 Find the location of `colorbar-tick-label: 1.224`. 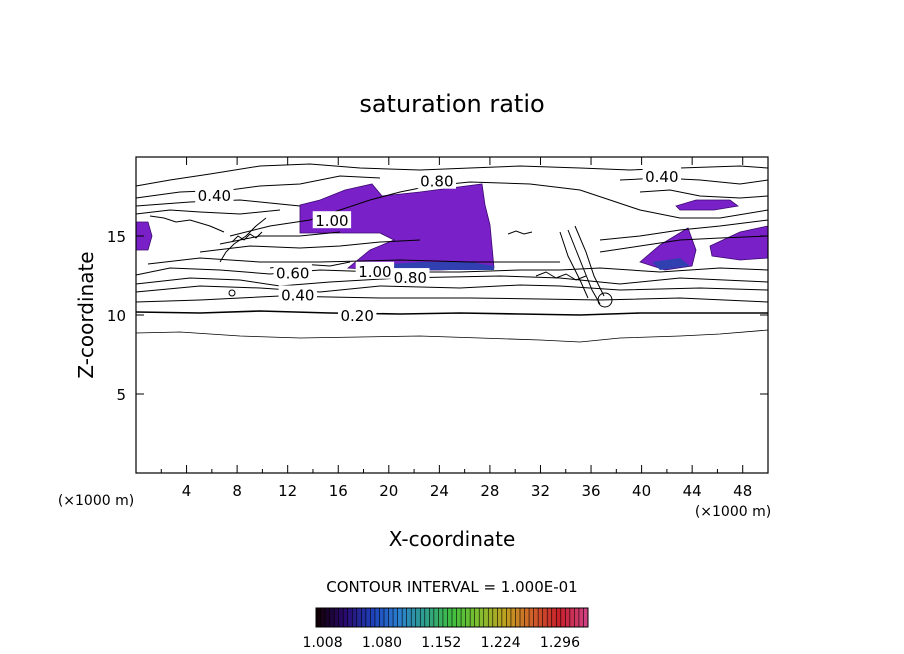

colorbar-tick-label: 1.224 is located at coordinates (501, 643).